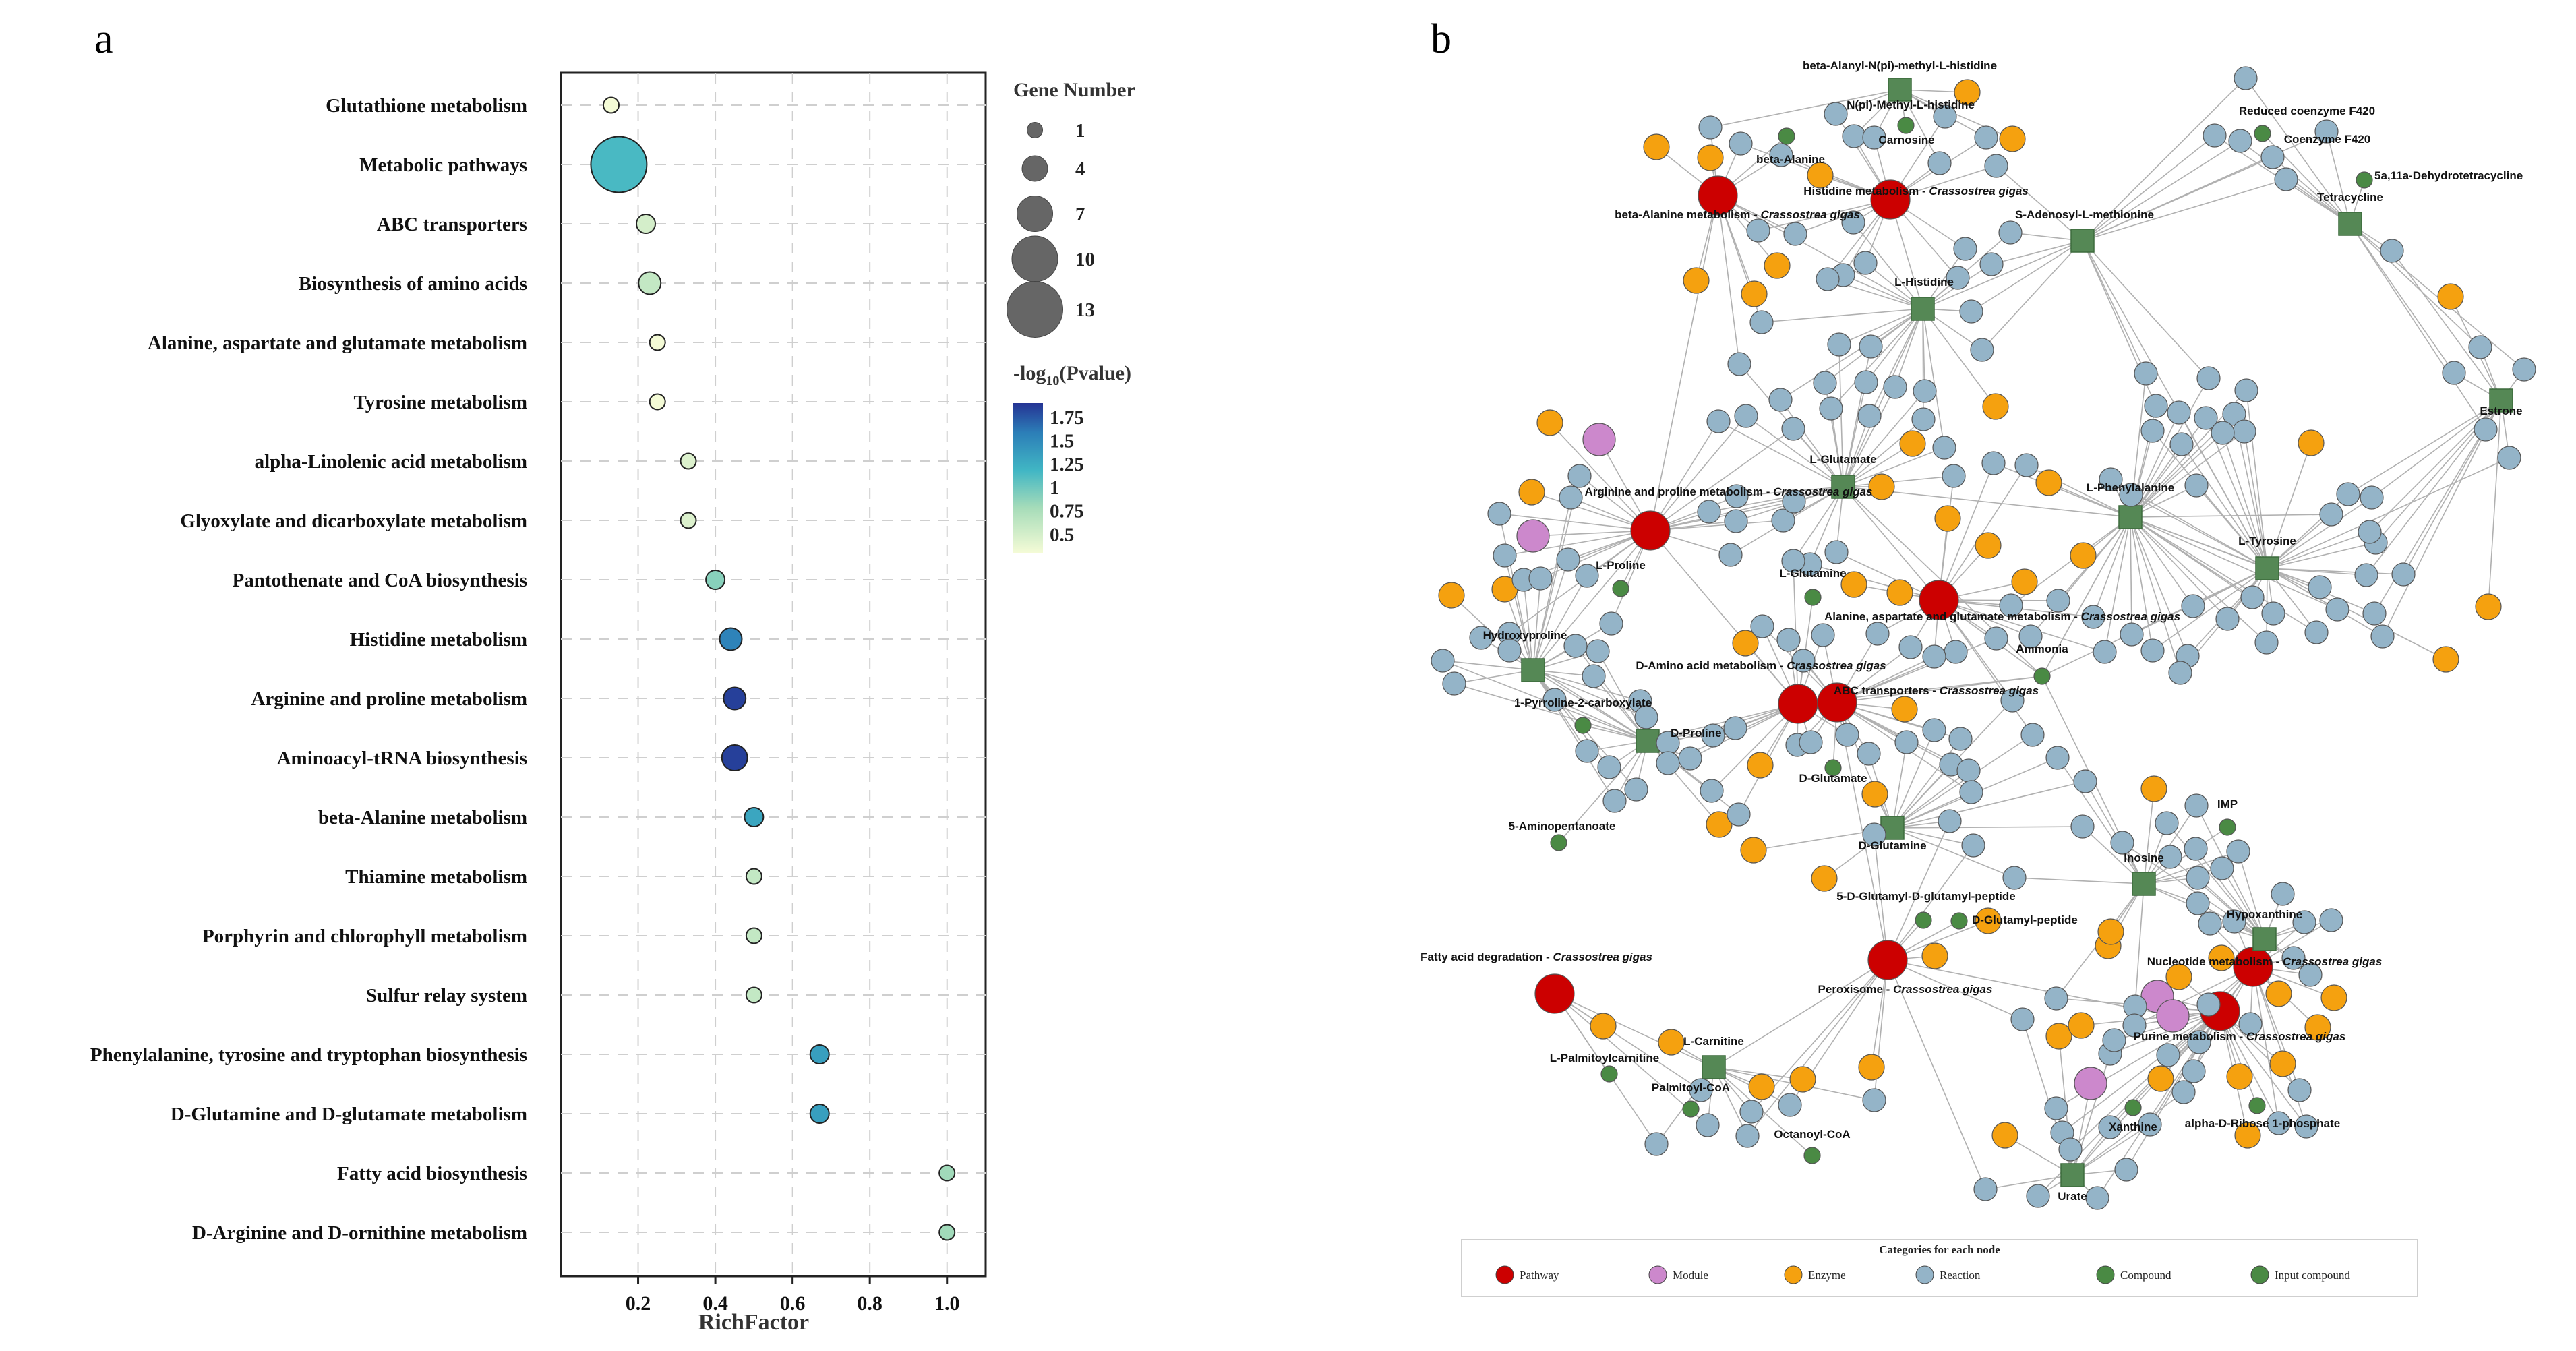 The image size is (2576, 1351). What do you see at coordinates (2327, 139) in the screenshot?
I see `network-node-label: Coenzyme F420` at bounding box center [2327, 139].